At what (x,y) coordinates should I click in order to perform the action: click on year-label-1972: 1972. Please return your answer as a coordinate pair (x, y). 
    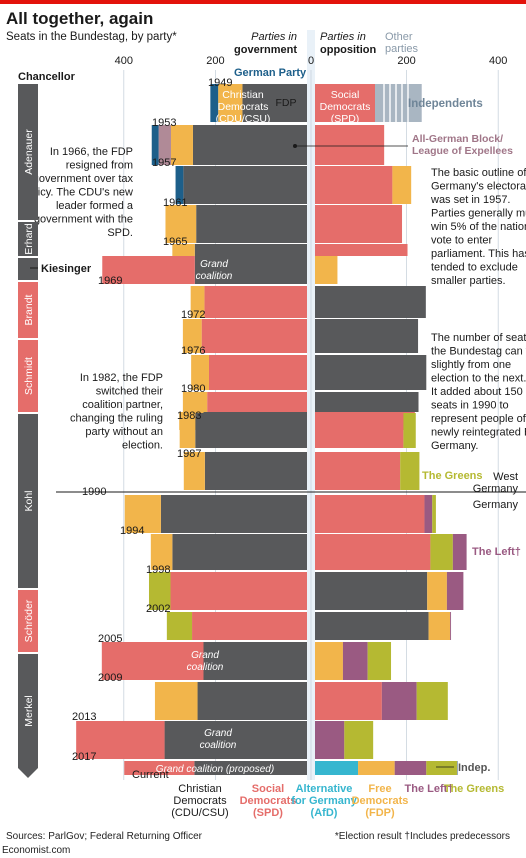
    Looking at the image, I should click on (193, 315).